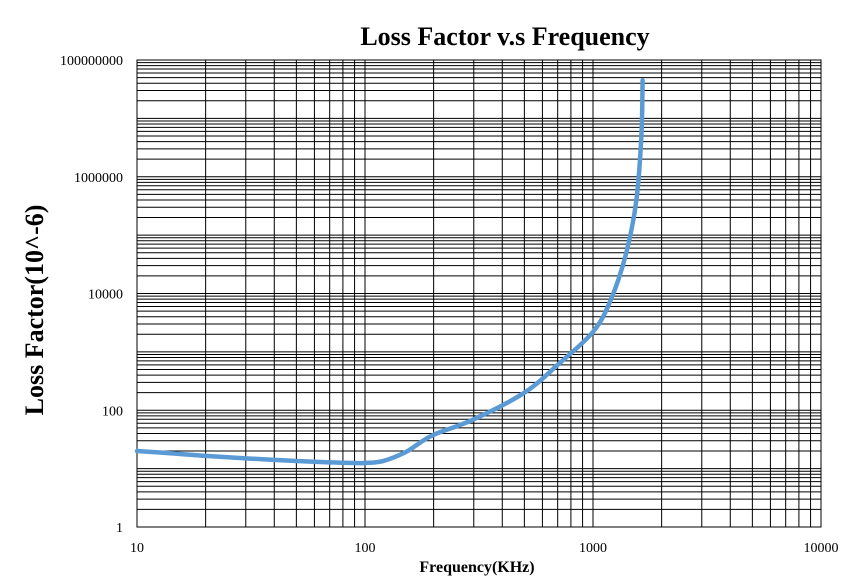  I want to click on x-tick-label: 1000, so click(593, 548).